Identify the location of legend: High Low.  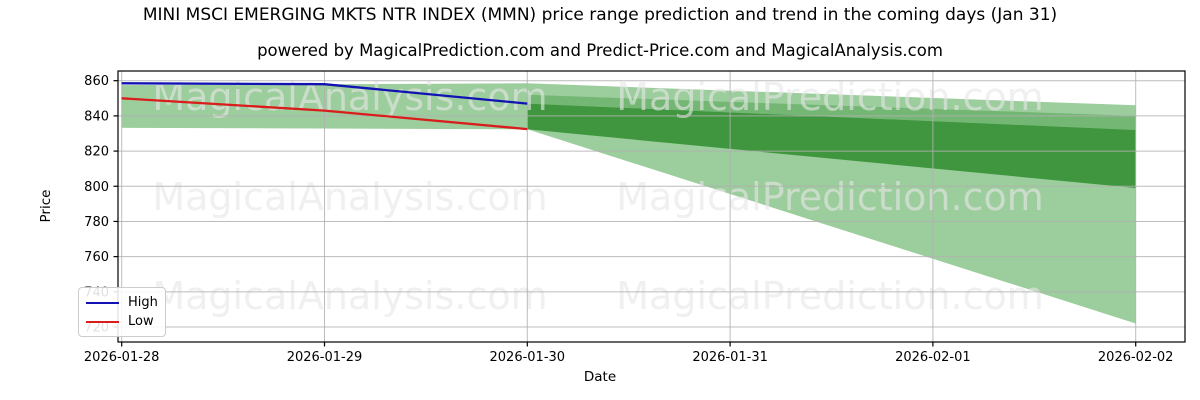
(122, 312).